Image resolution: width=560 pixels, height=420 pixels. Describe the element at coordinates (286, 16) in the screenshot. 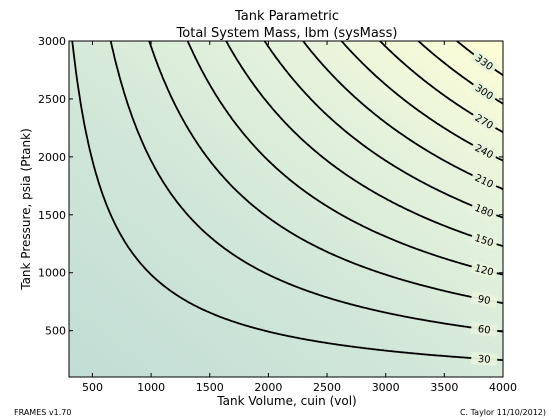

I see `chart-title: Tank Parametric` at that location.